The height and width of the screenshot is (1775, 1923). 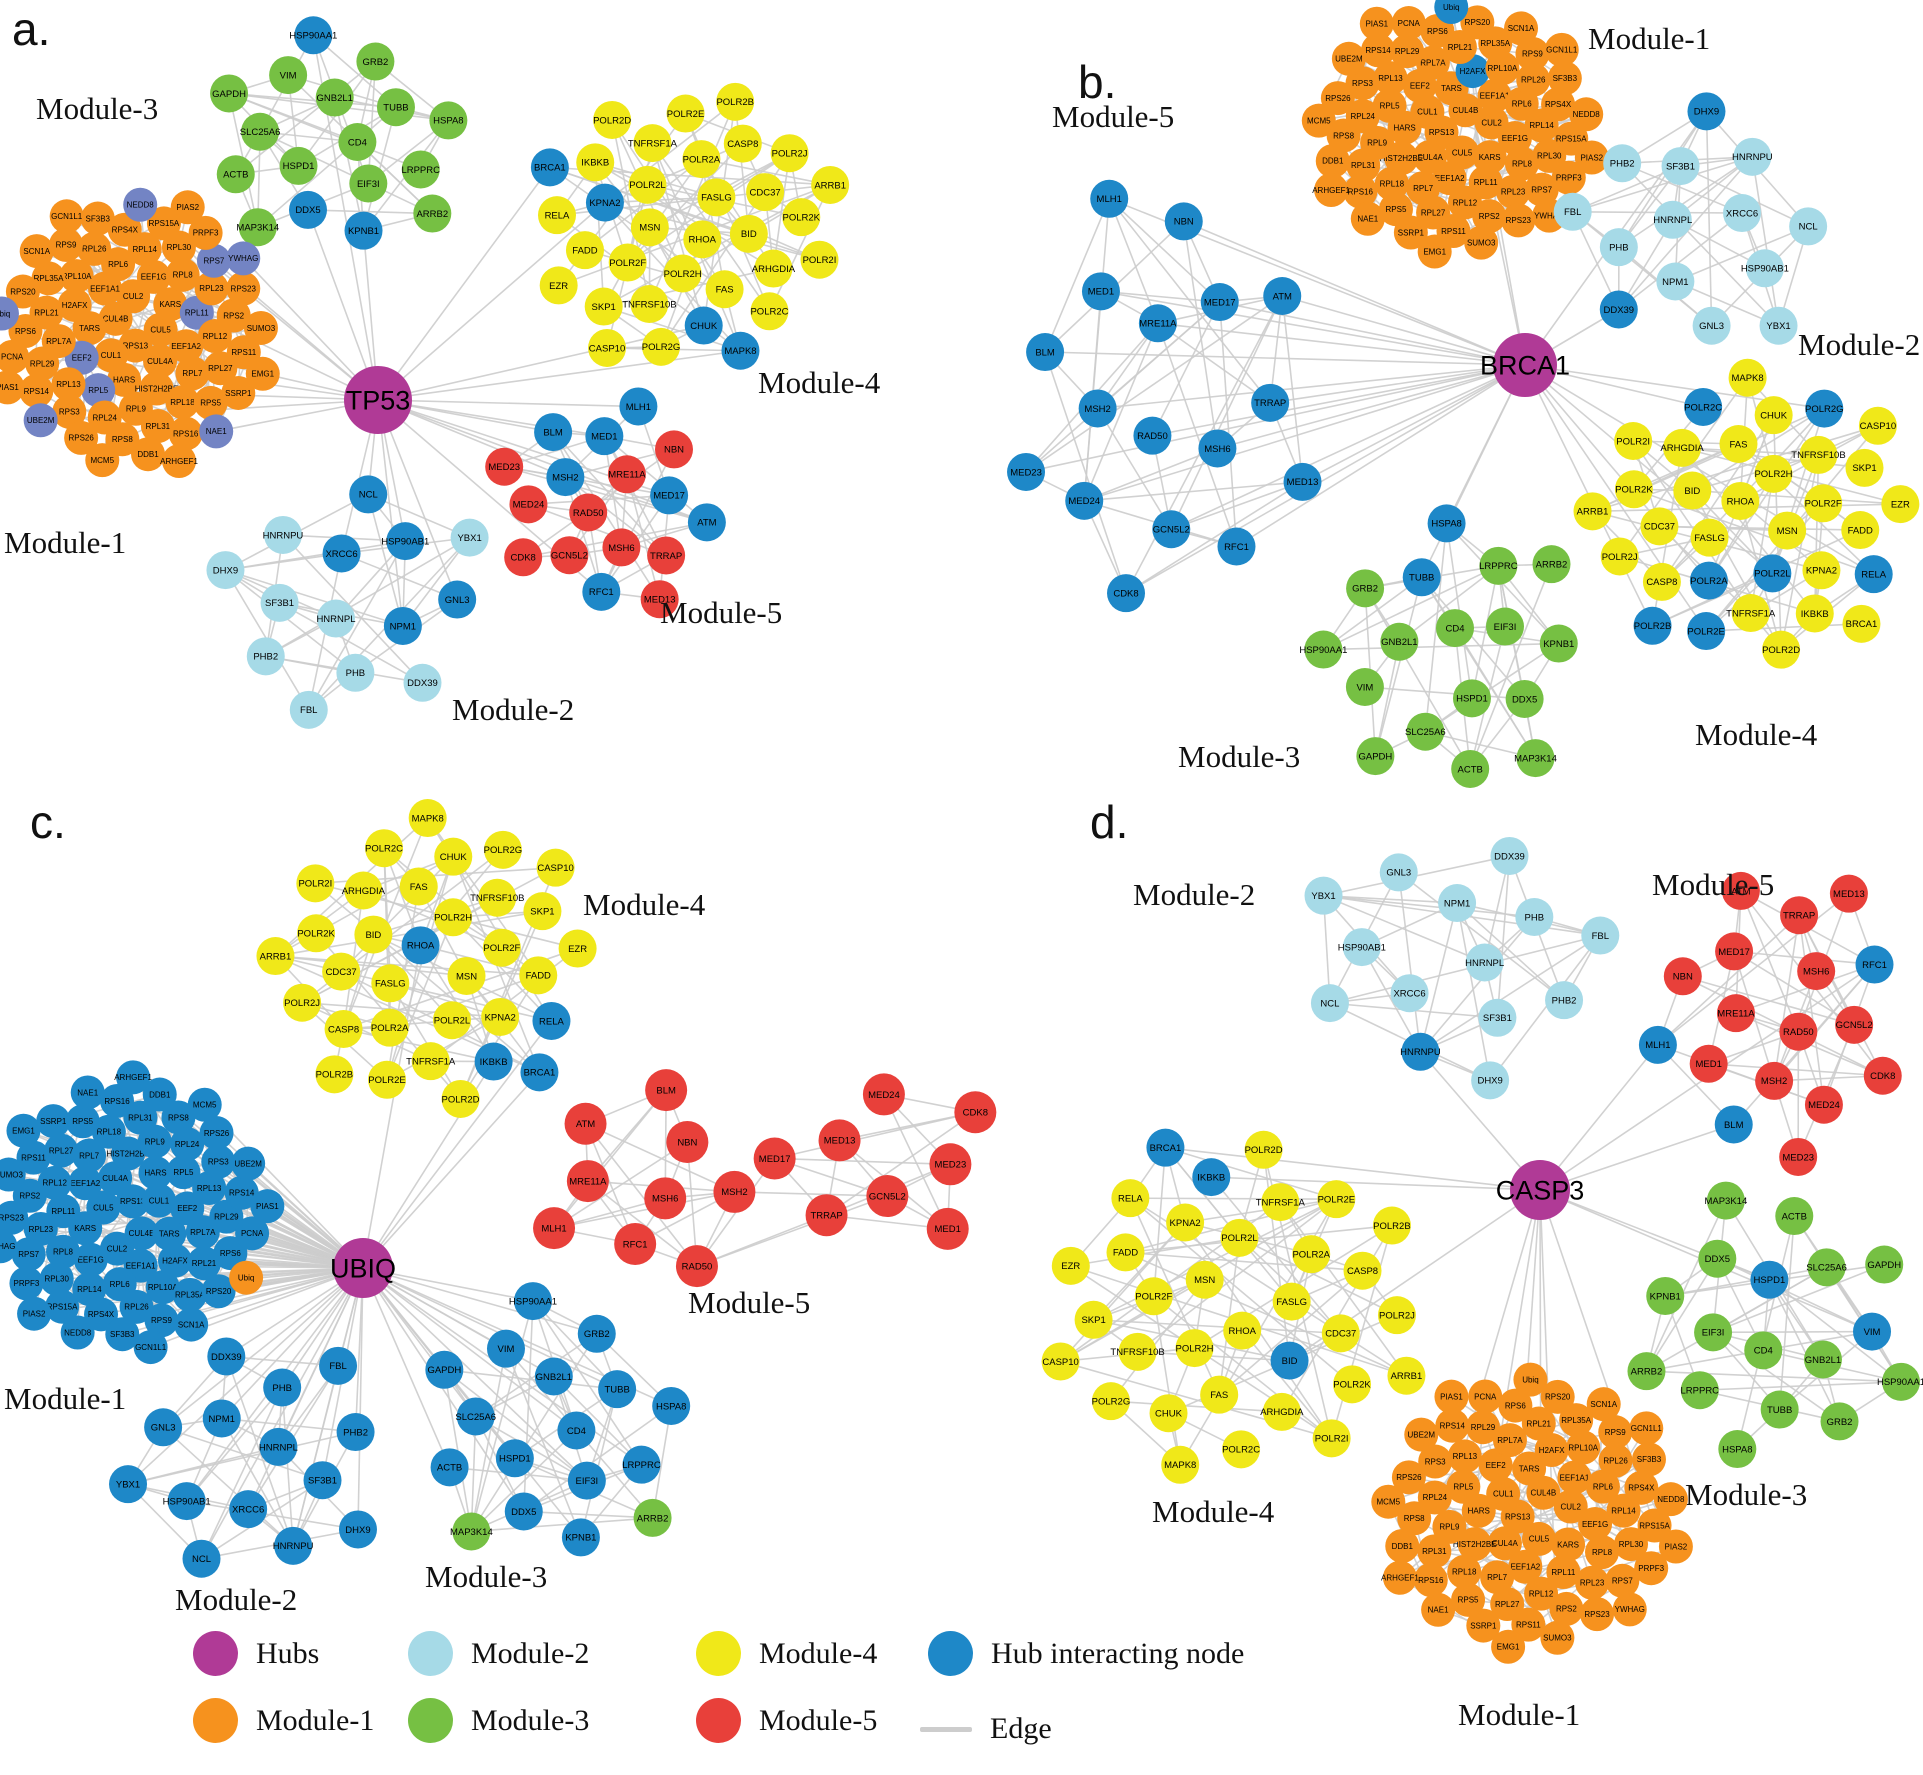 I want to click on node-MAPK8, so click(x=1180, y=1464).